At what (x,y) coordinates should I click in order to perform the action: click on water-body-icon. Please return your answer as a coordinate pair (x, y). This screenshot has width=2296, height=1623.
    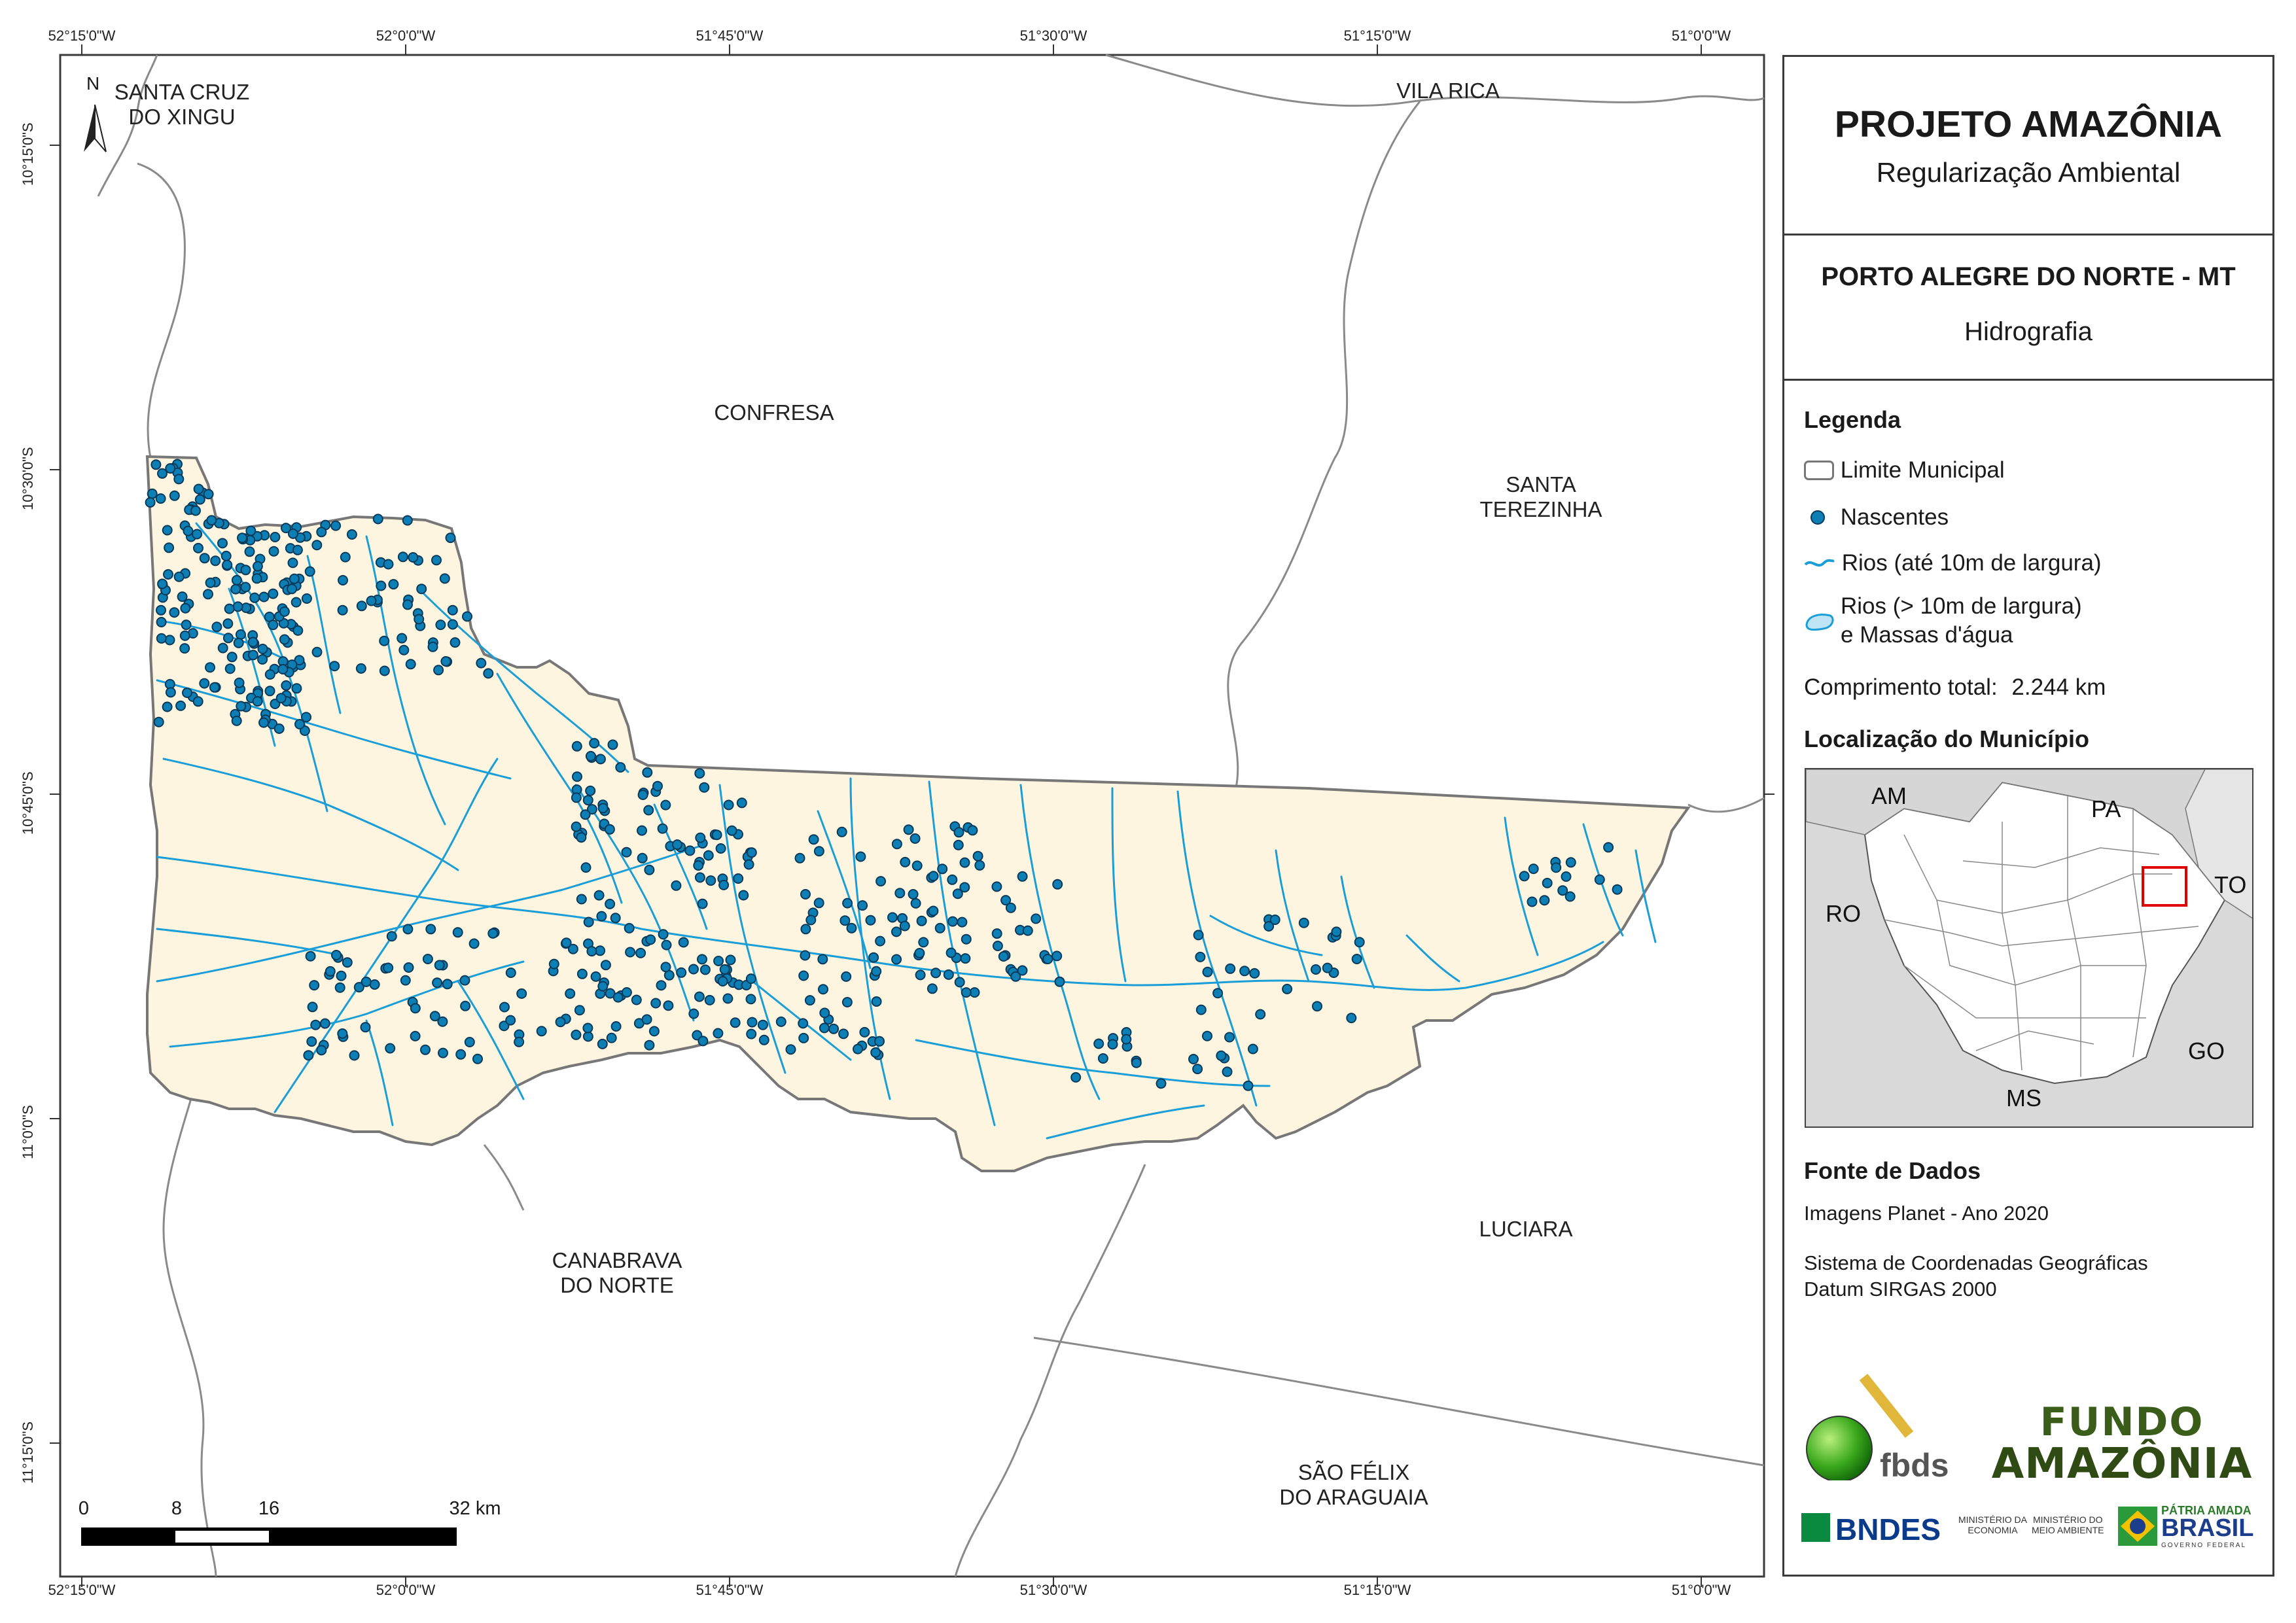
    Looking at the image, I should click on (1819, 623).